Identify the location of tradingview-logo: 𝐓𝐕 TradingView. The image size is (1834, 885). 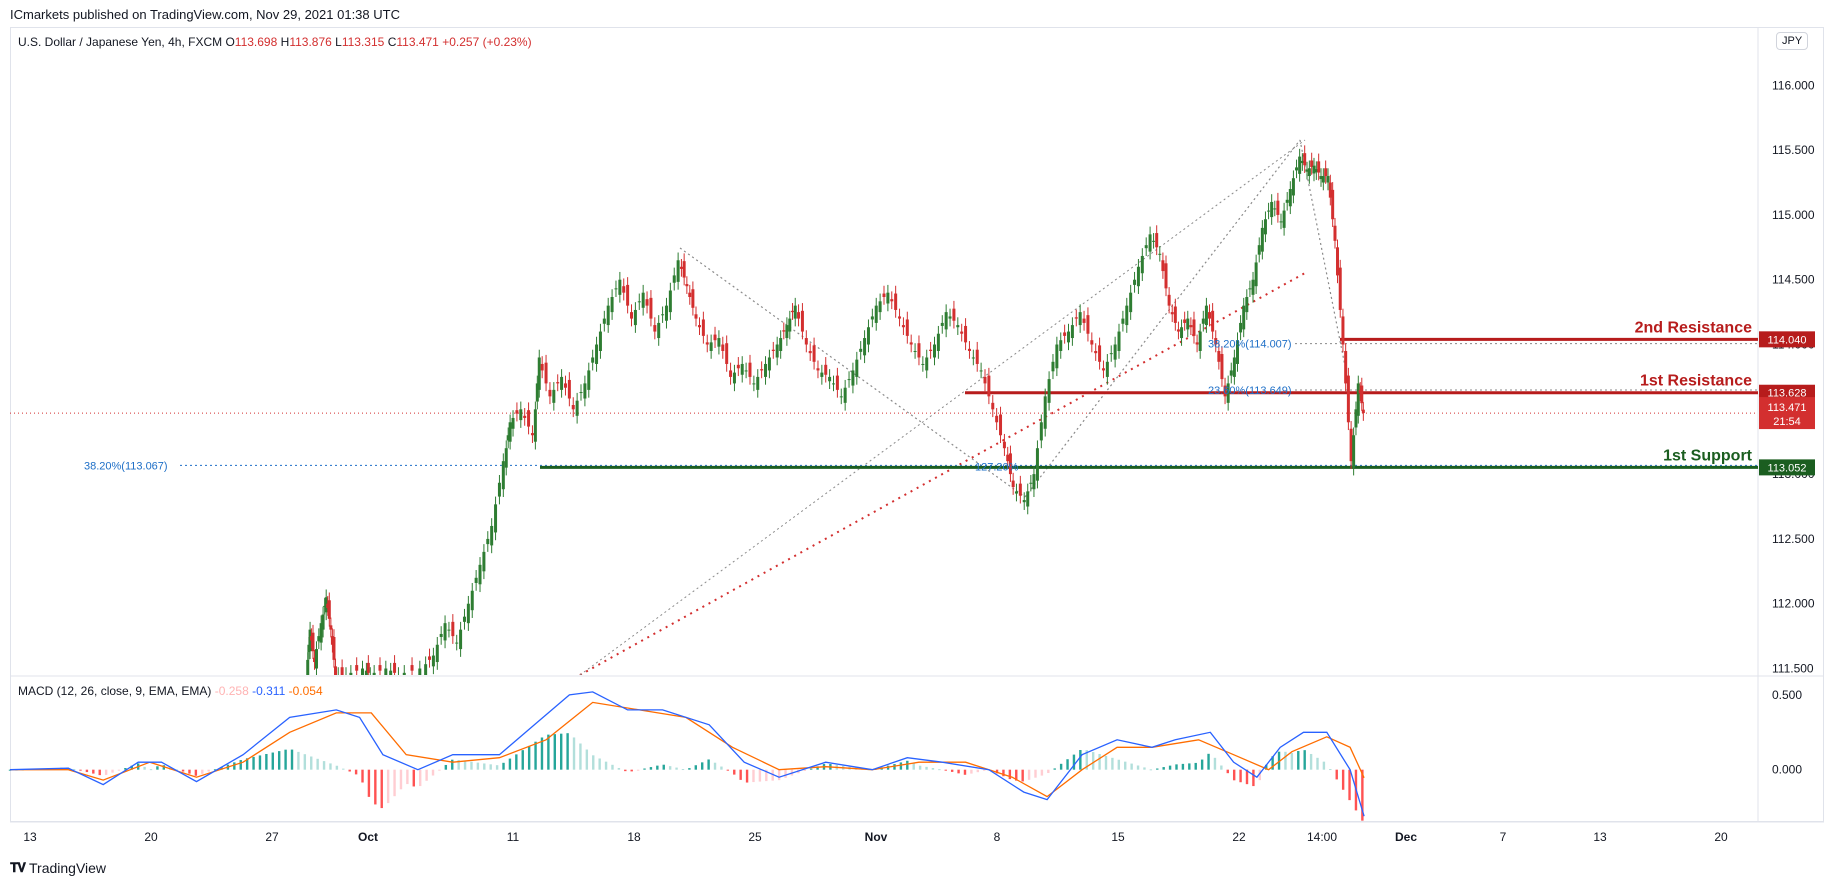
(58, 868).